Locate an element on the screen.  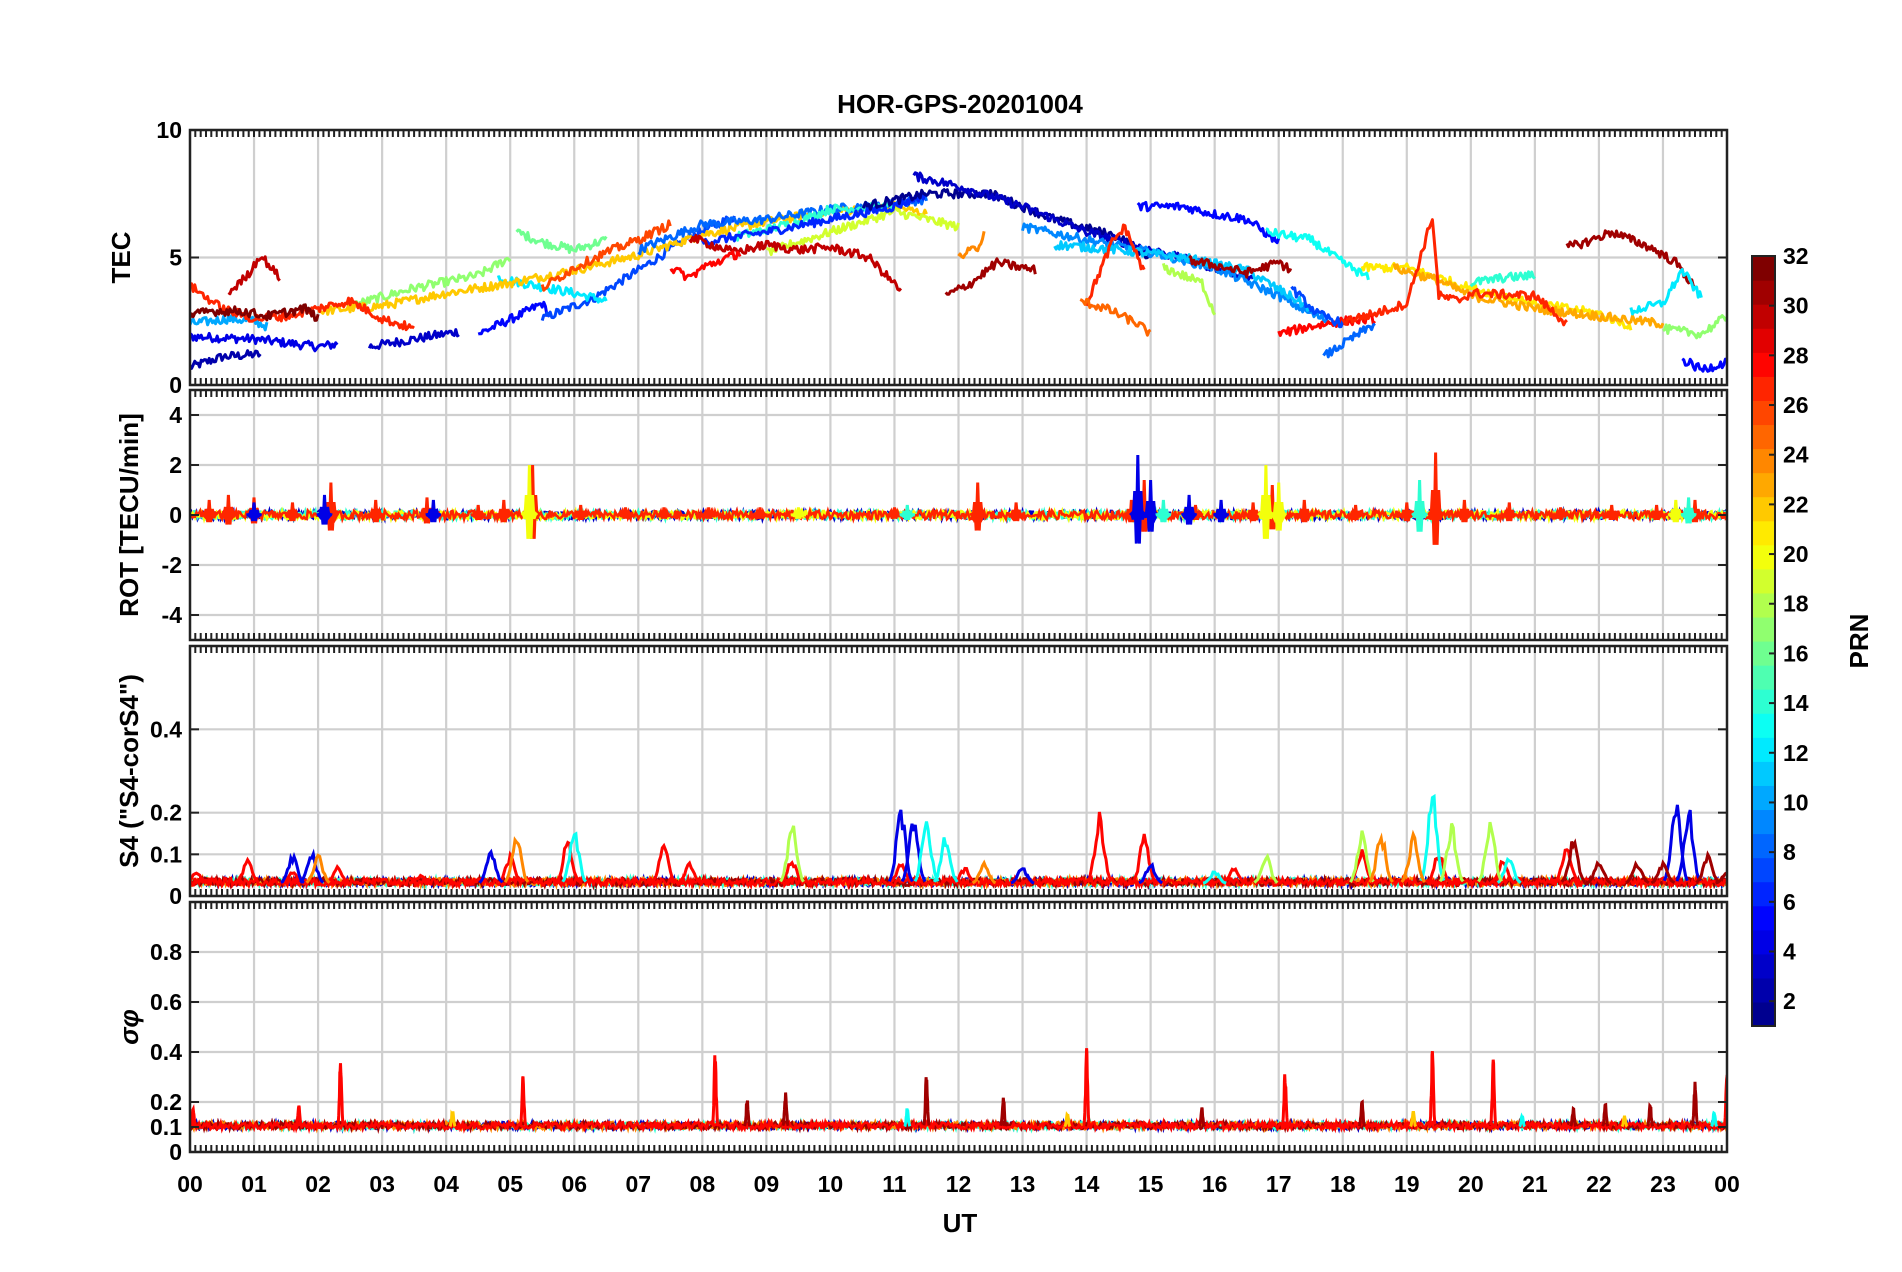
y-tick-label: 0.8 is located at coordinates (166, 952).